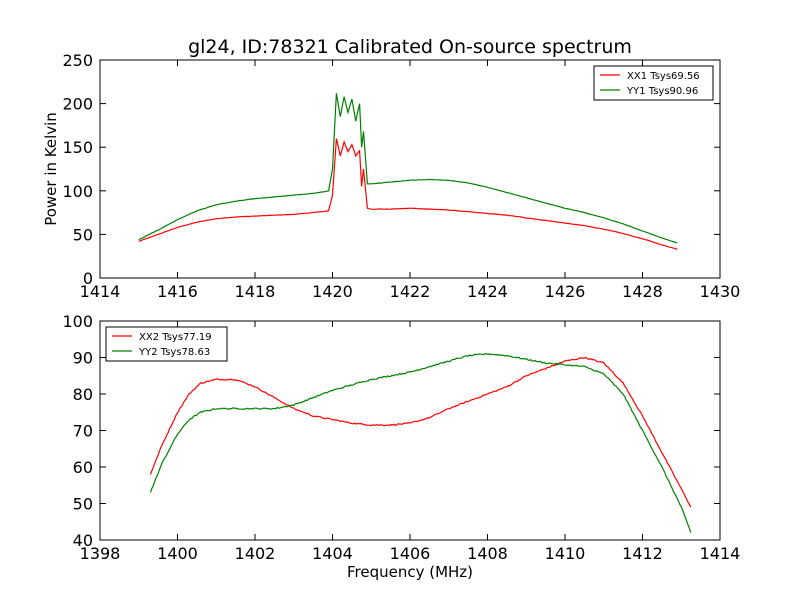 This screenshot has height=600, width=800. What do you see at coordinates (255, 291) in the screenshot?
I see `x-tick-label: 1418` at bounding box center [255, 291].